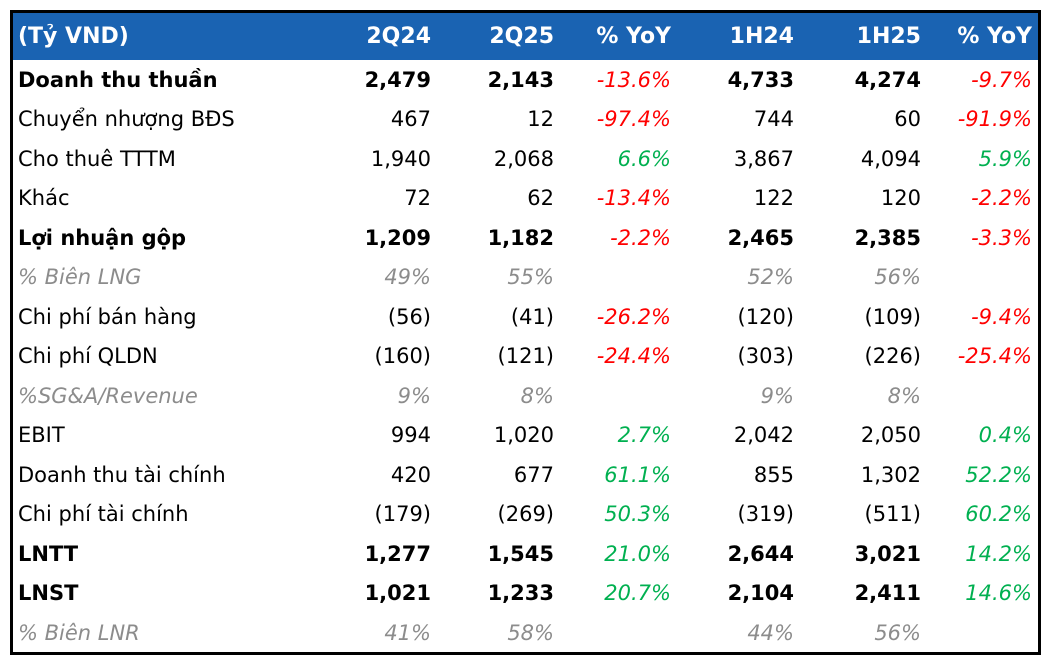  Describe the element at coordinates (108, 395) in the screenshot. I see `row-label: %SG&A/Revenue` at that location.